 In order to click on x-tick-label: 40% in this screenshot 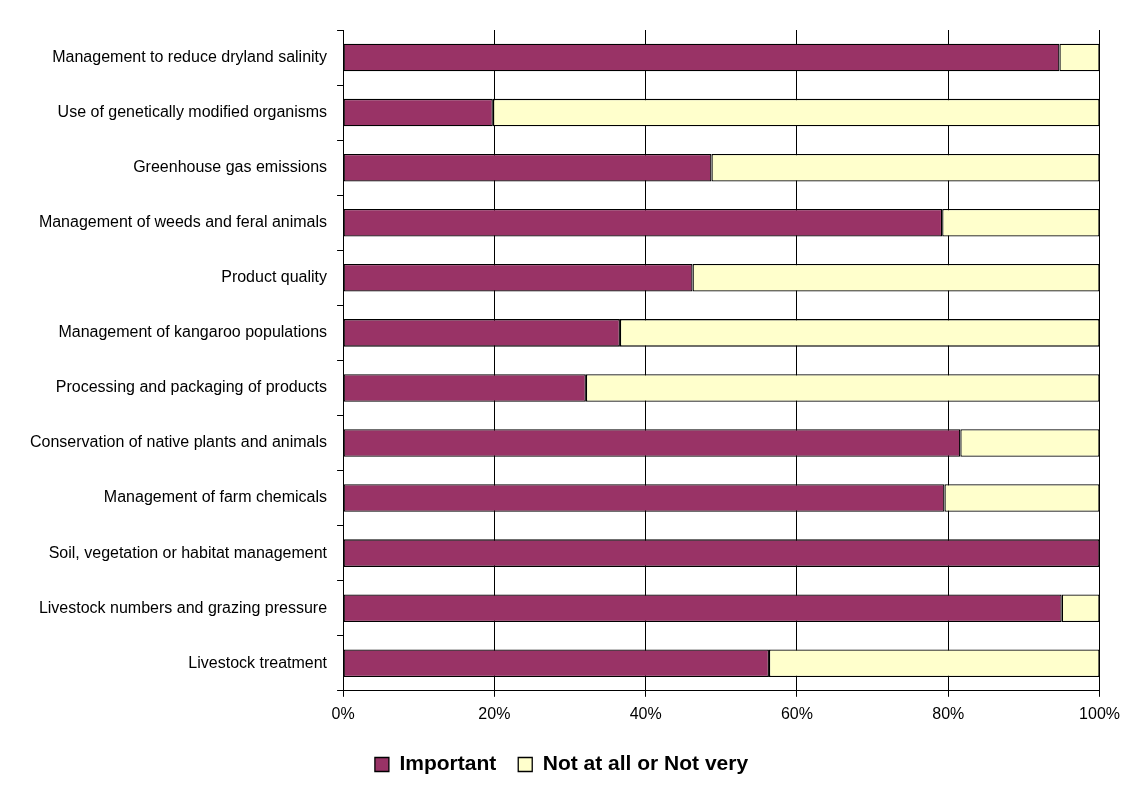, I will do `click(645, 713)`.